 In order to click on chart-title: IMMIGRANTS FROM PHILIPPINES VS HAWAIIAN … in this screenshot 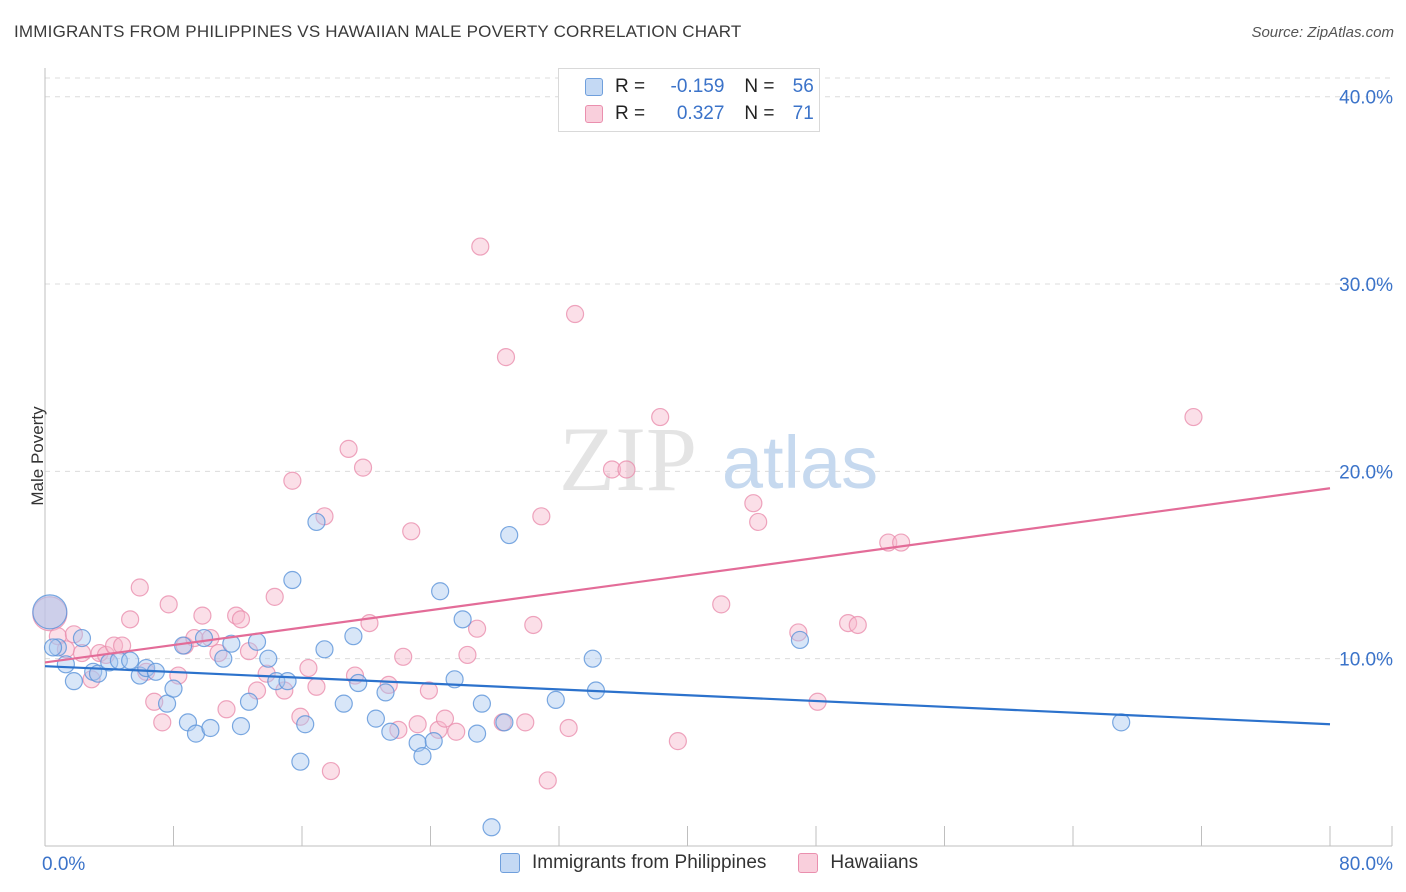, I will do `click(378, 31)`.